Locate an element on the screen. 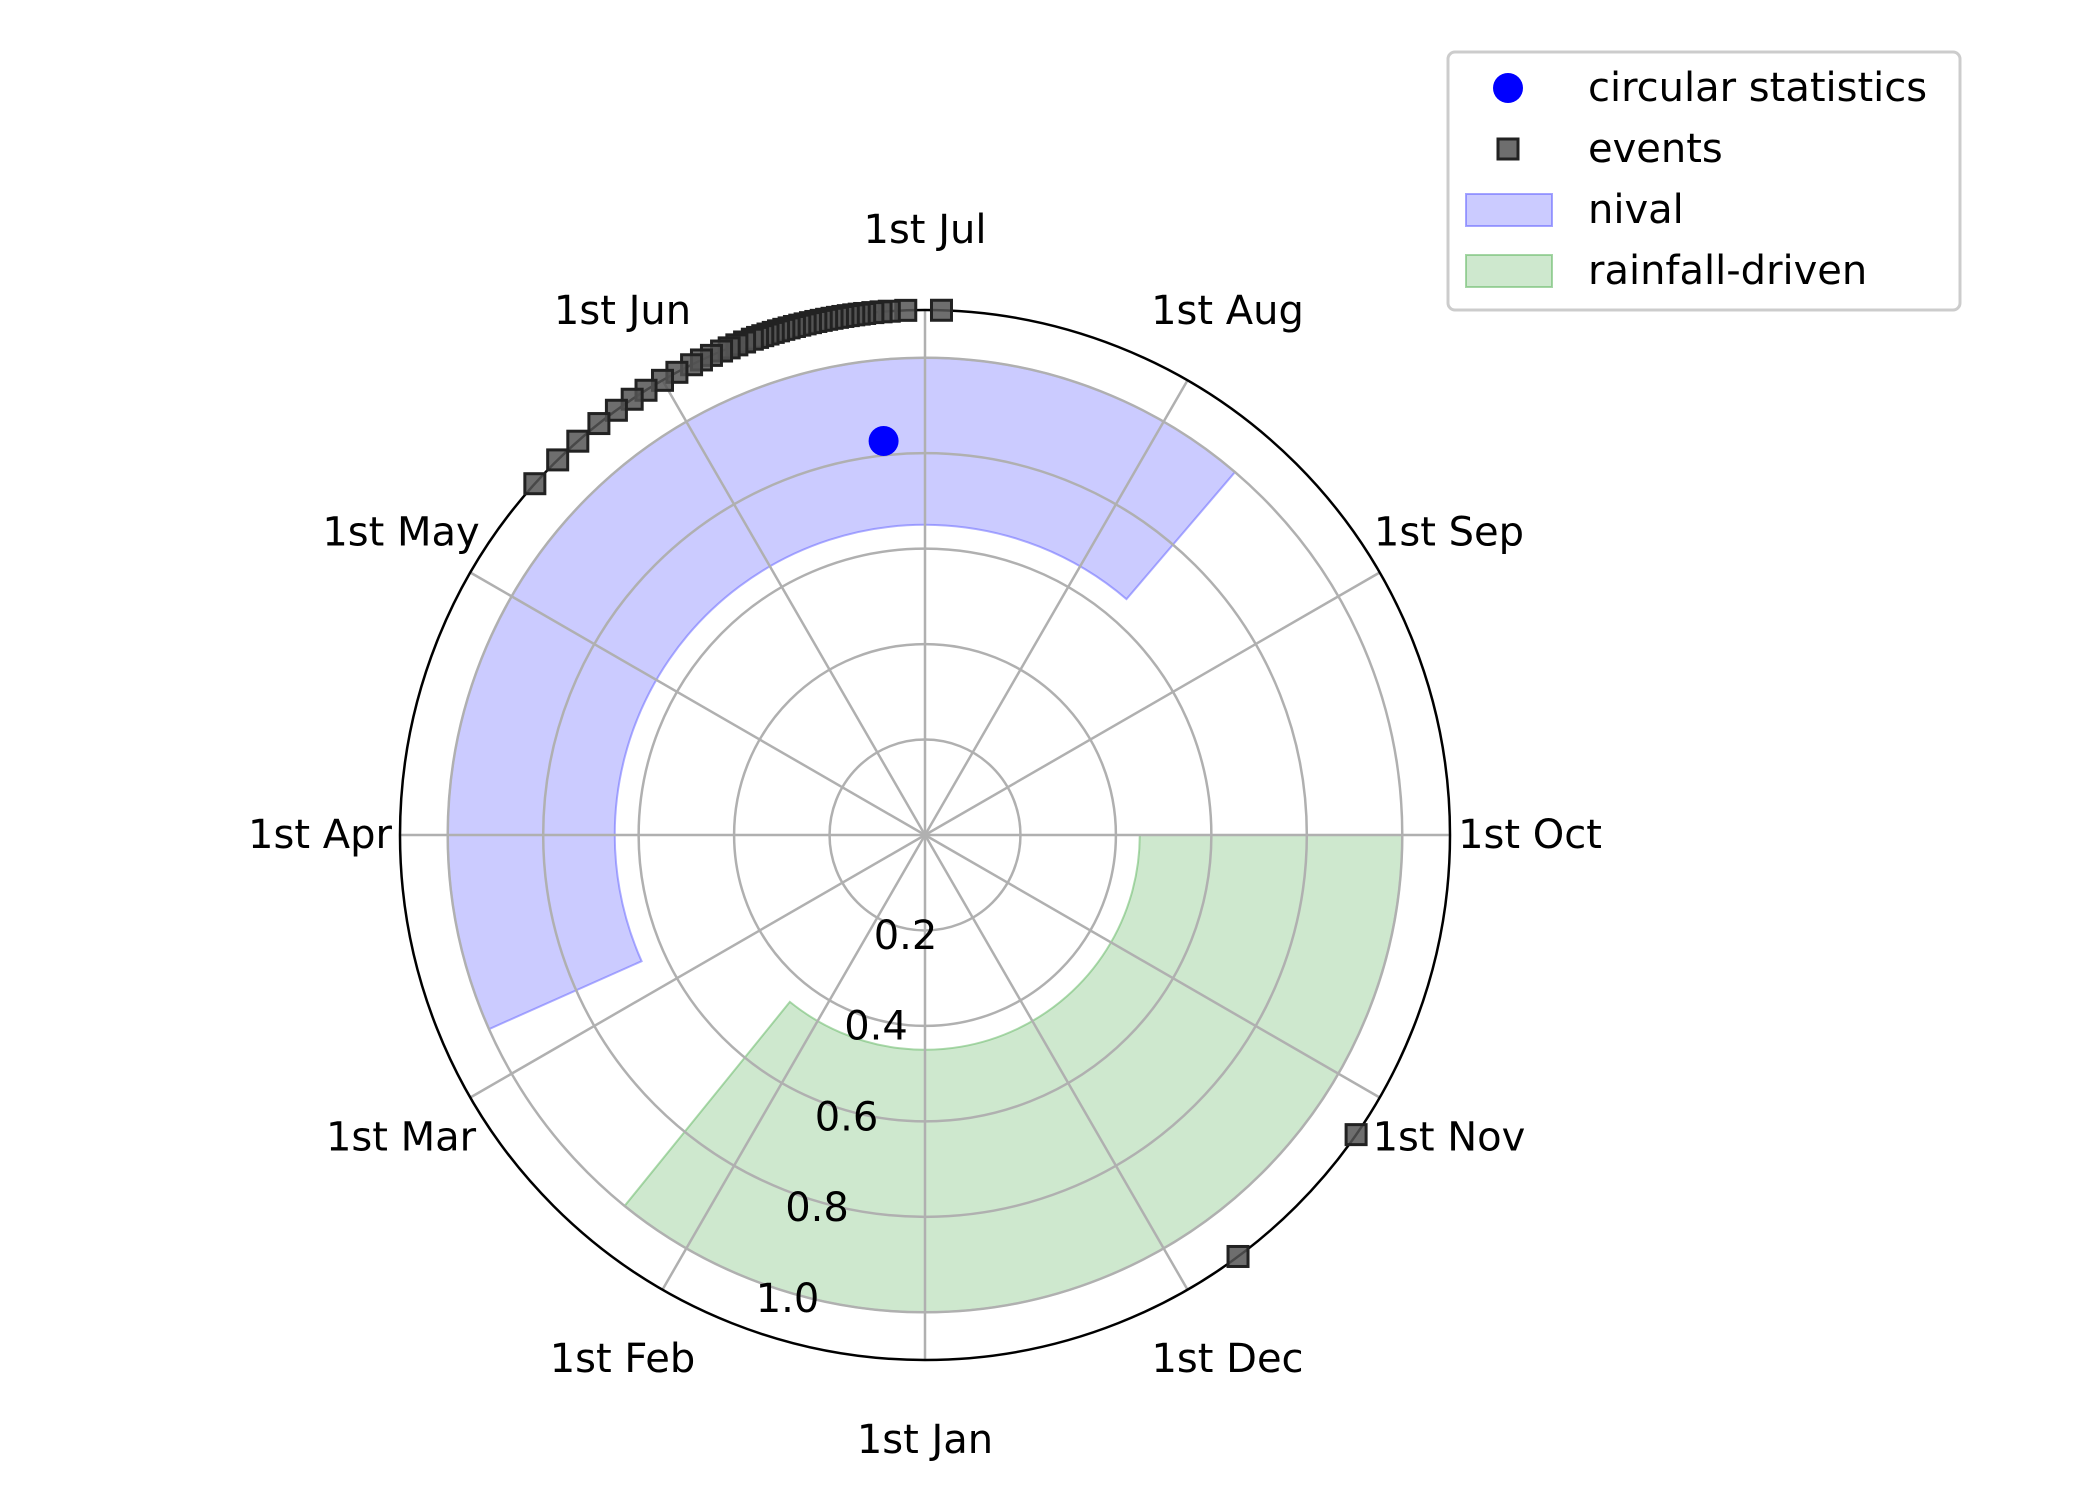 This screenshot has height=1500, width=2100. legend-label: events is located at coordinates (1655, 149).